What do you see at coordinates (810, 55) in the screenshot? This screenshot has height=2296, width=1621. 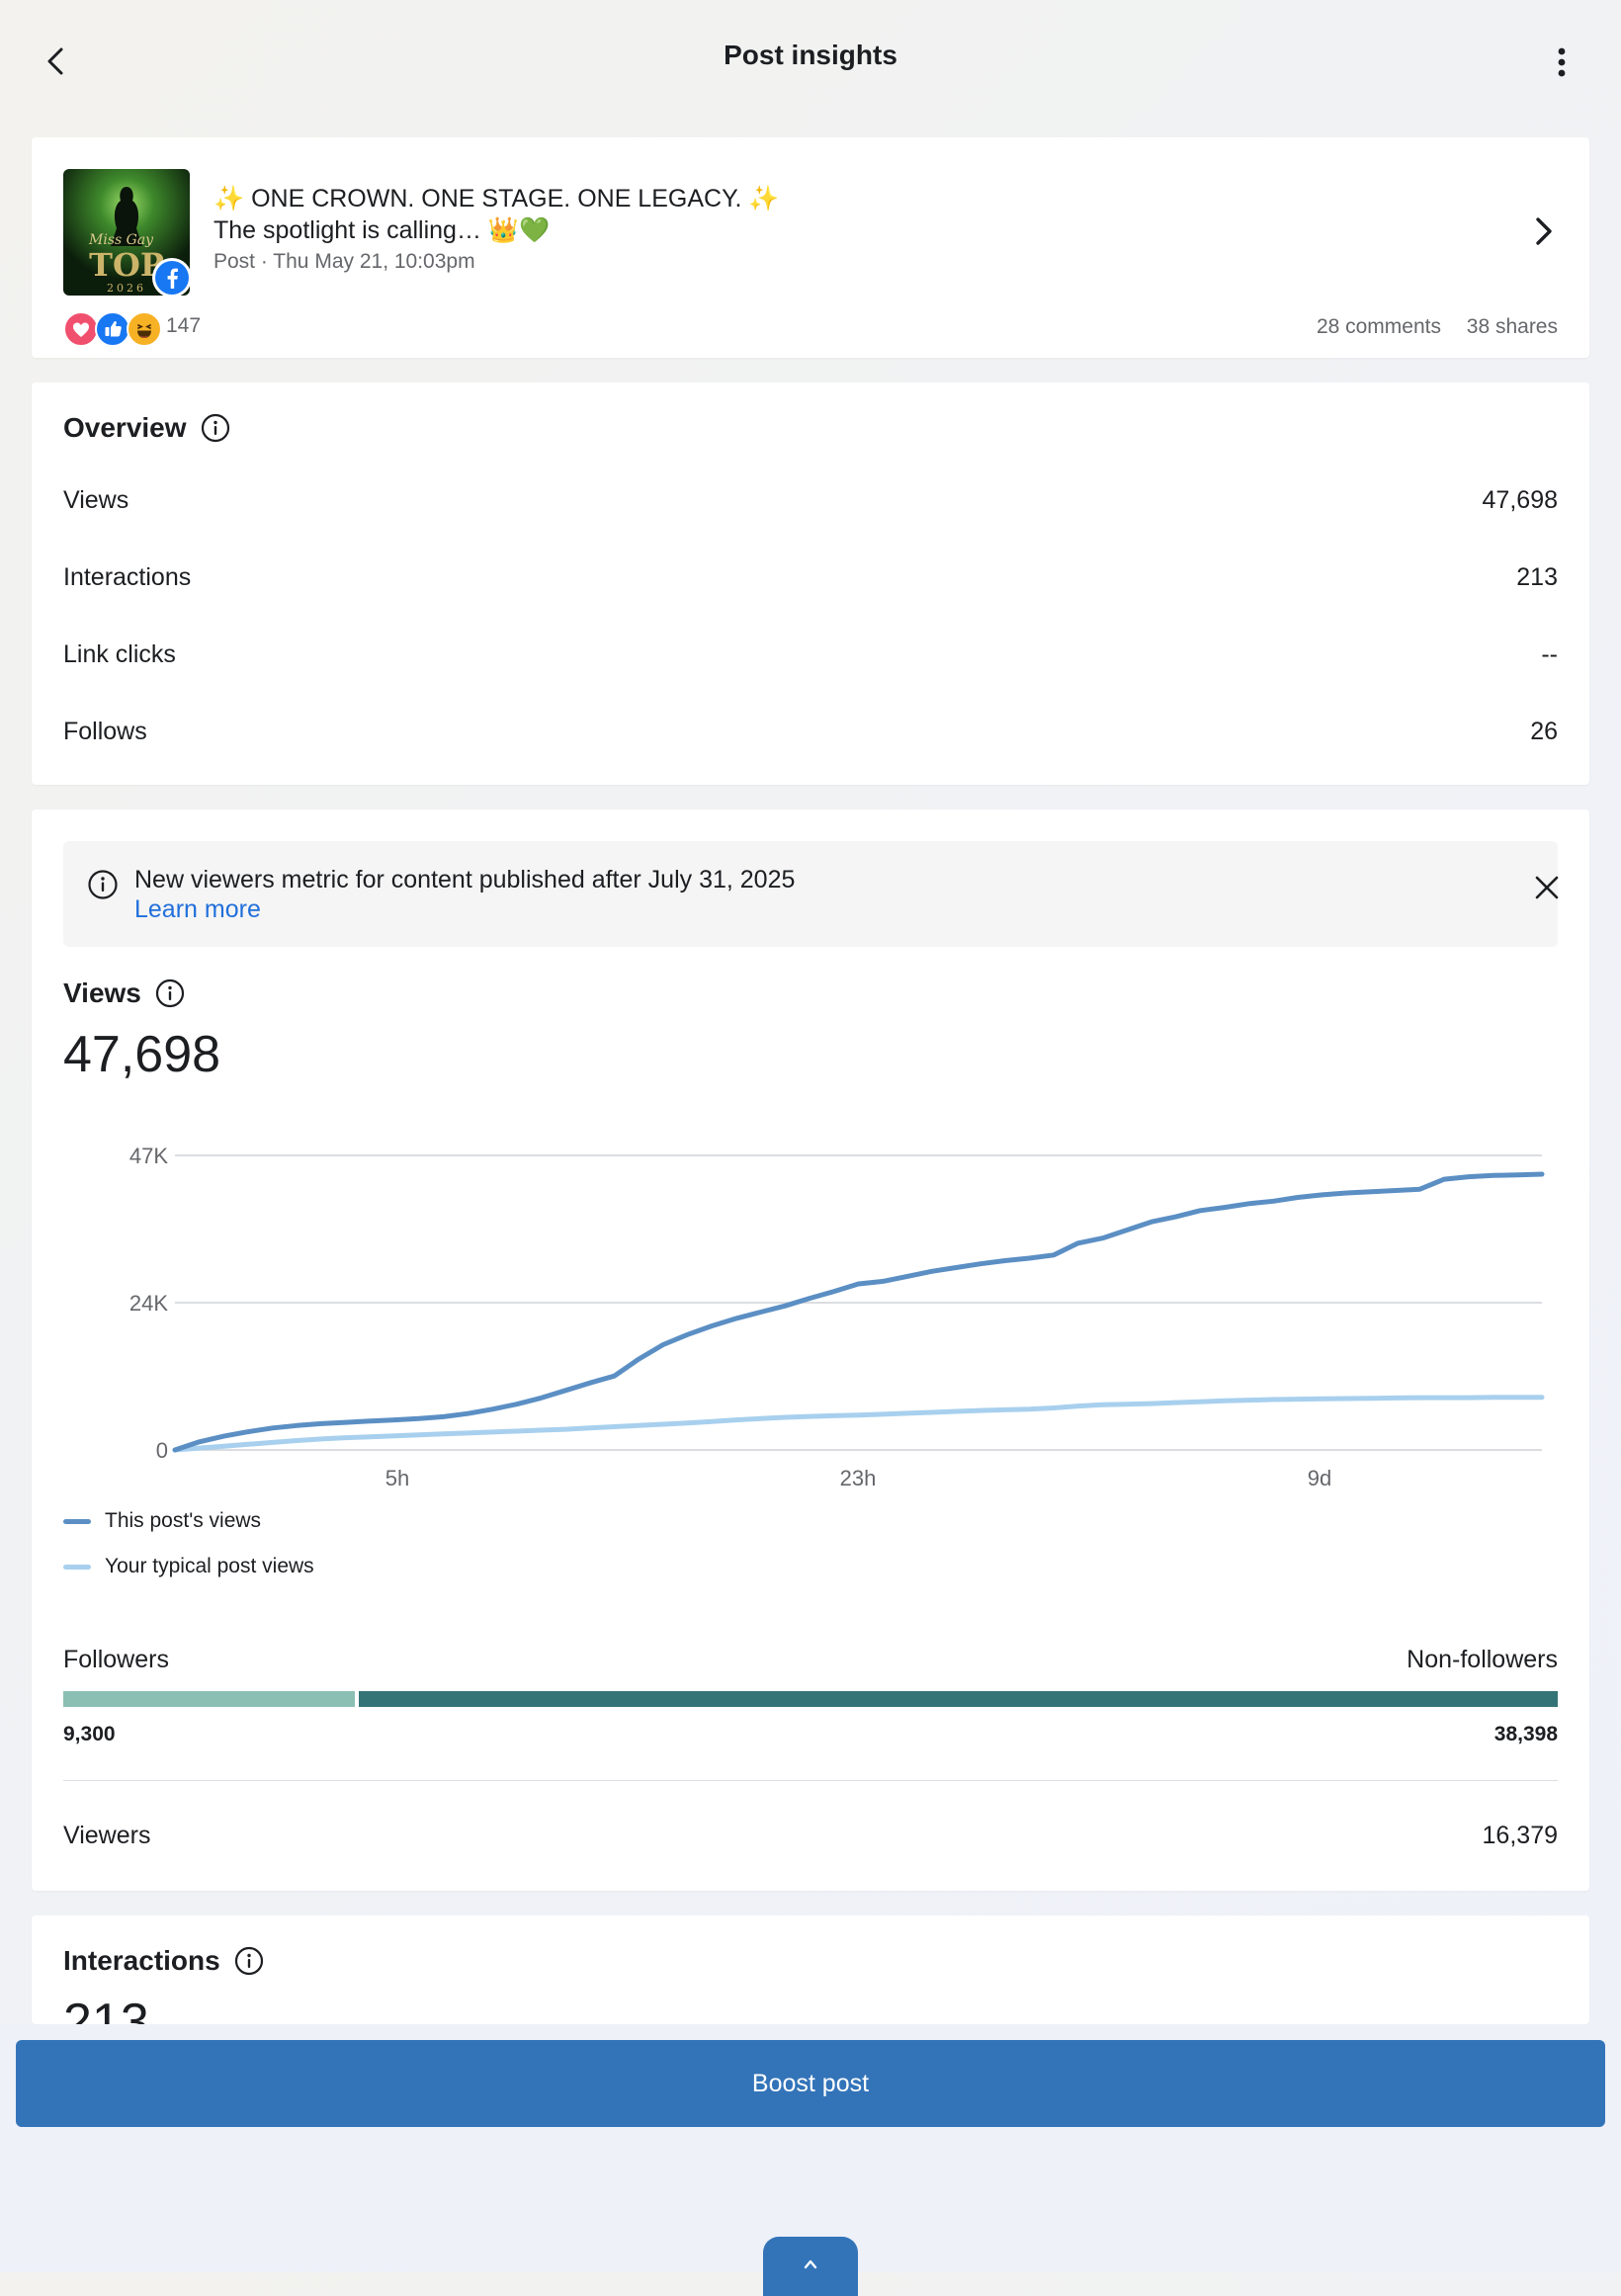 I see `page-title: Post insights` at bounding box center [810, 55].